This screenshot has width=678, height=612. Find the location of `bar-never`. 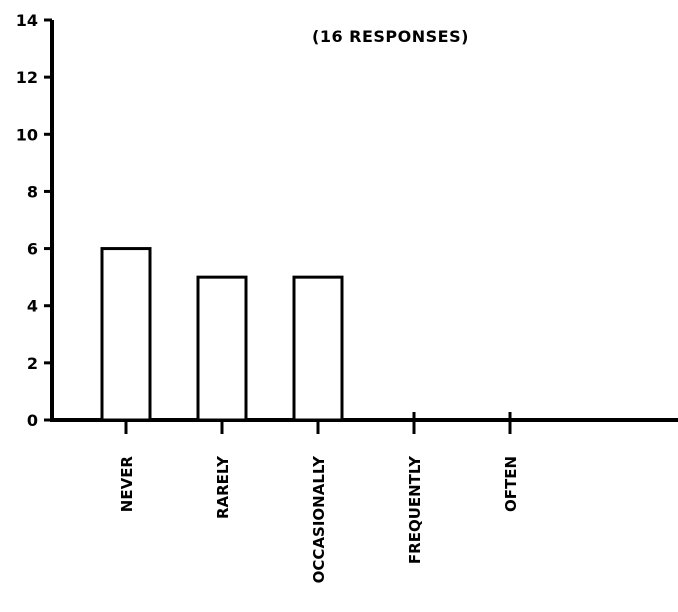

bar-never is located at coordinates (126, 334).